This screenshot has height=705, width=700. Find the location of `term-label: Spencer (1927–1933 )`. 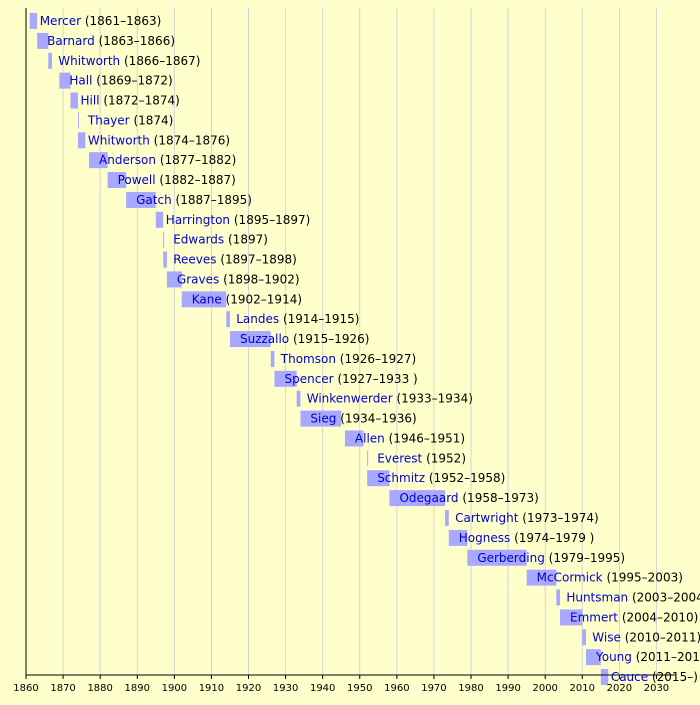

term-label: Spencer (1927–1933 ) is located at coordinates (350, 378).